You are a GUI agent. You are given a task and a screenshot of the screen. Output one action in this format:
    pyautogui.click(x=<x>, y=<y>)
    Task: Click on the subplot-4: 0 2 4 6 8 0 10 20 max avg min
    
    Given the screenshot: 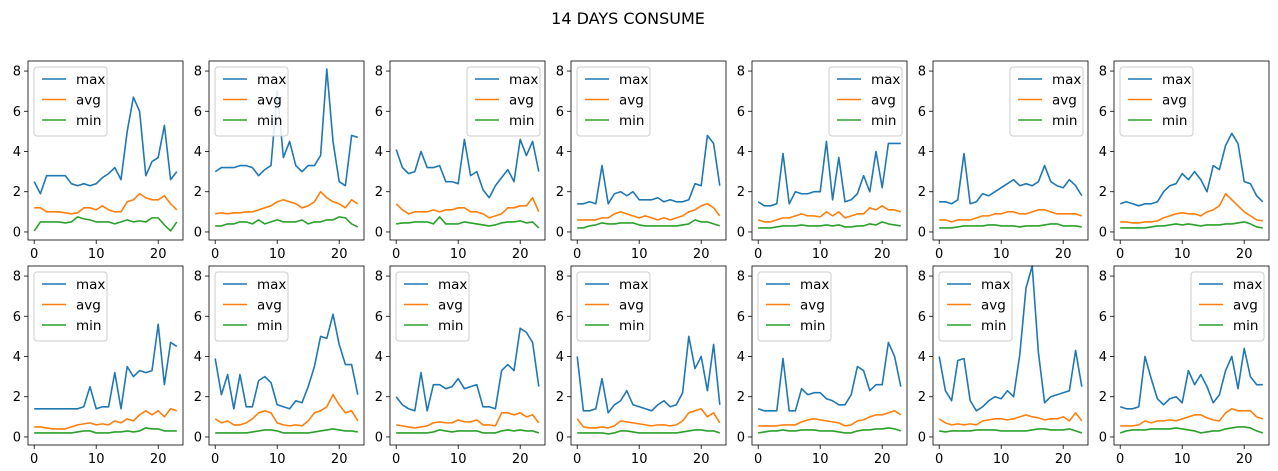 What is the action you would take?
    pyautogui.click(x=641, y=161)
    